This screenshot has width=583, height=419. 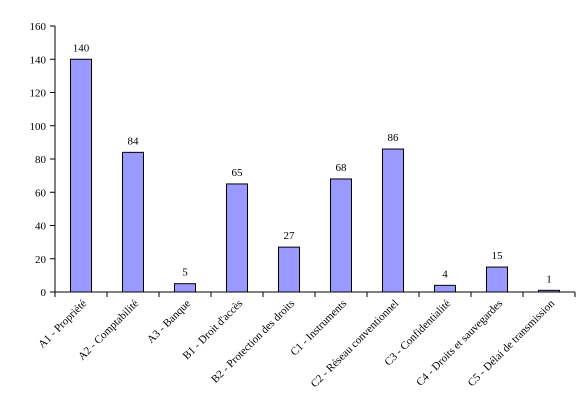 I want to click on y-tick-label: 0, so click(x=44, y=293).